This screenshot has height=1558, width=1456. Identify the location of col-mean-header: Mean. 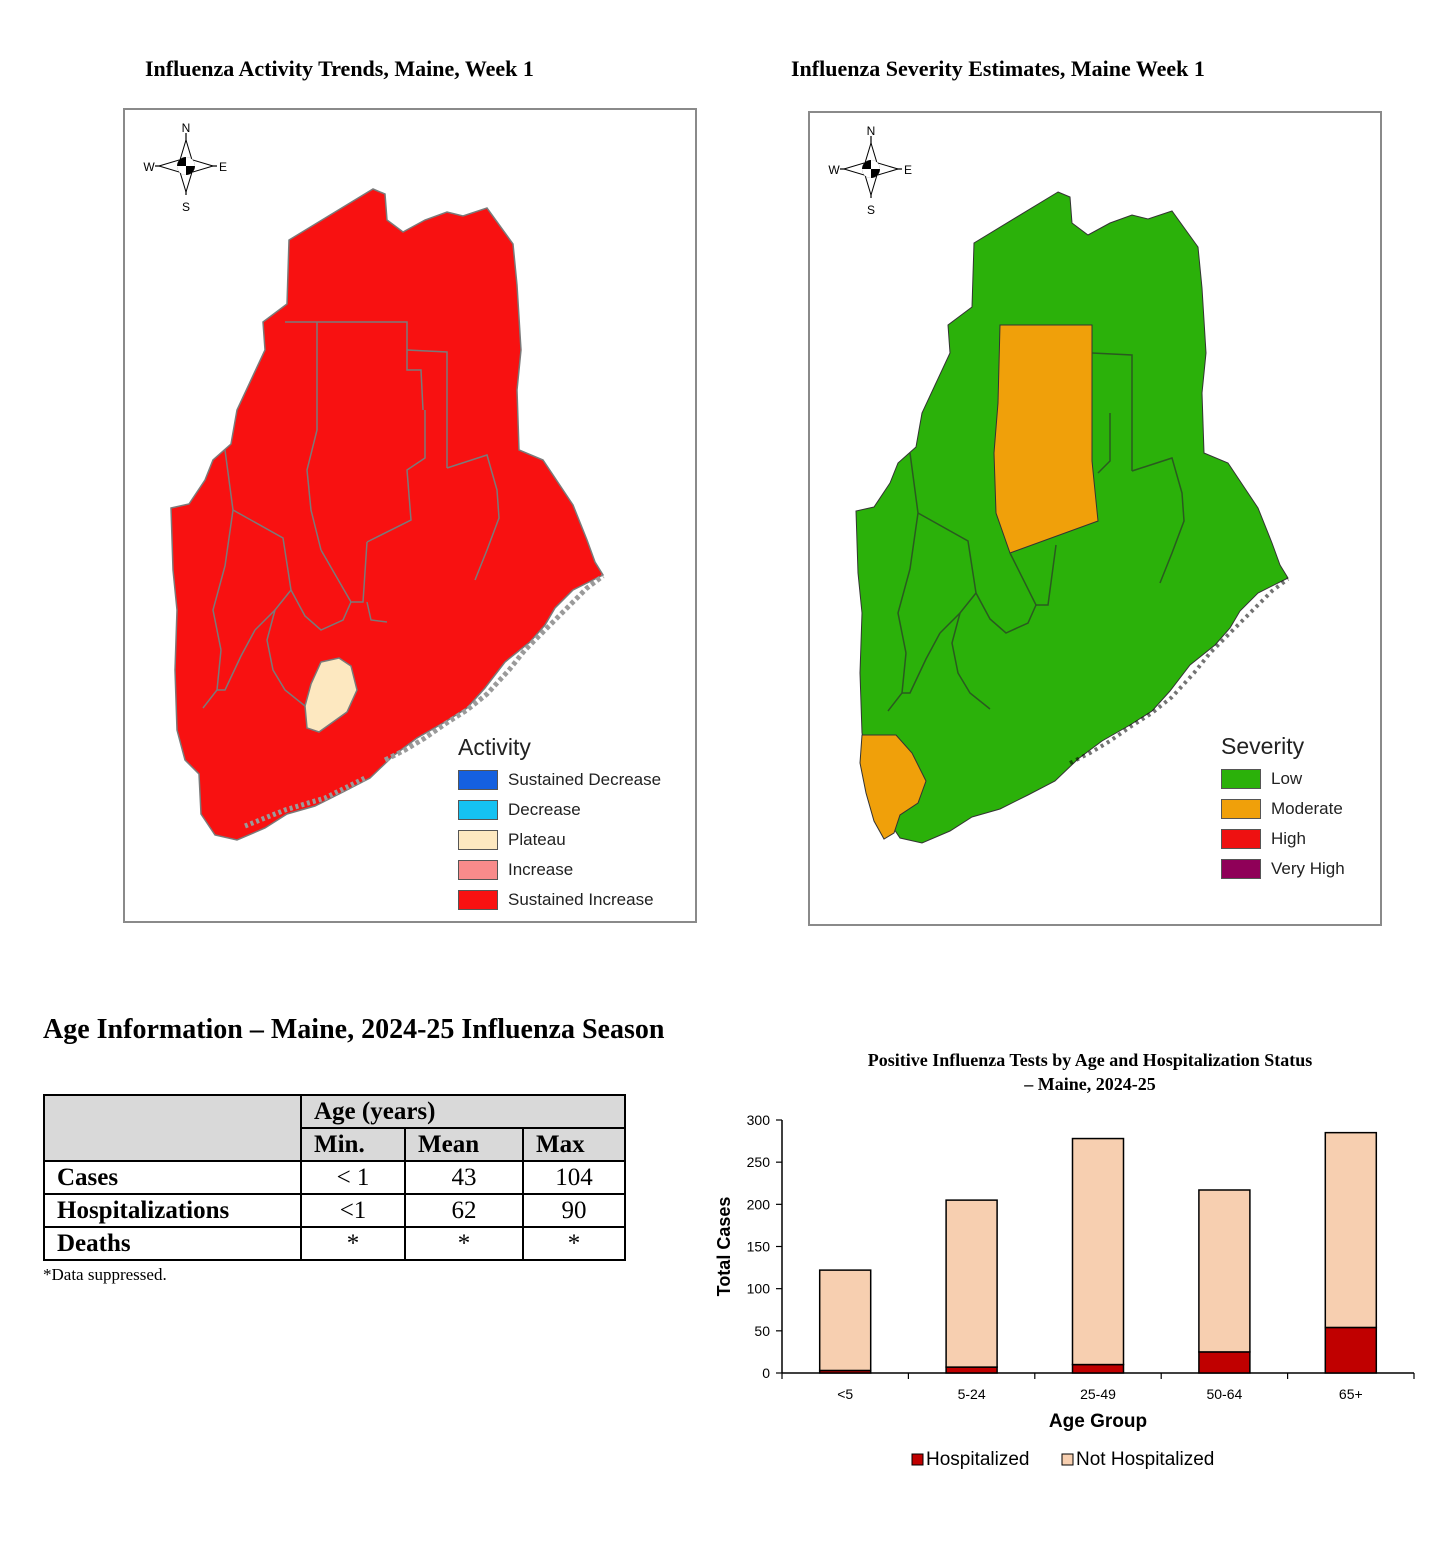
(464, 1144).